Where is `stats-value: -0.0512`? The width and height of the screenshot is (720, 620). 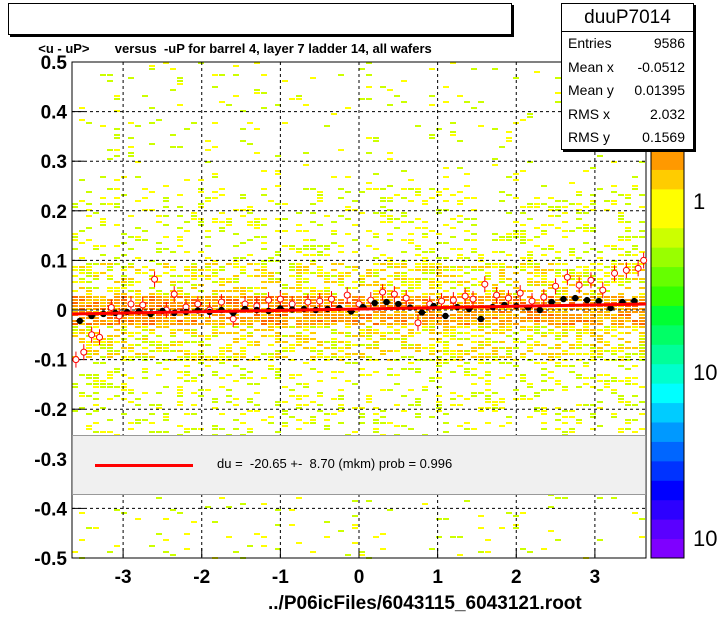 stats-value: -0.0512 is located at coordinates (661, 66).